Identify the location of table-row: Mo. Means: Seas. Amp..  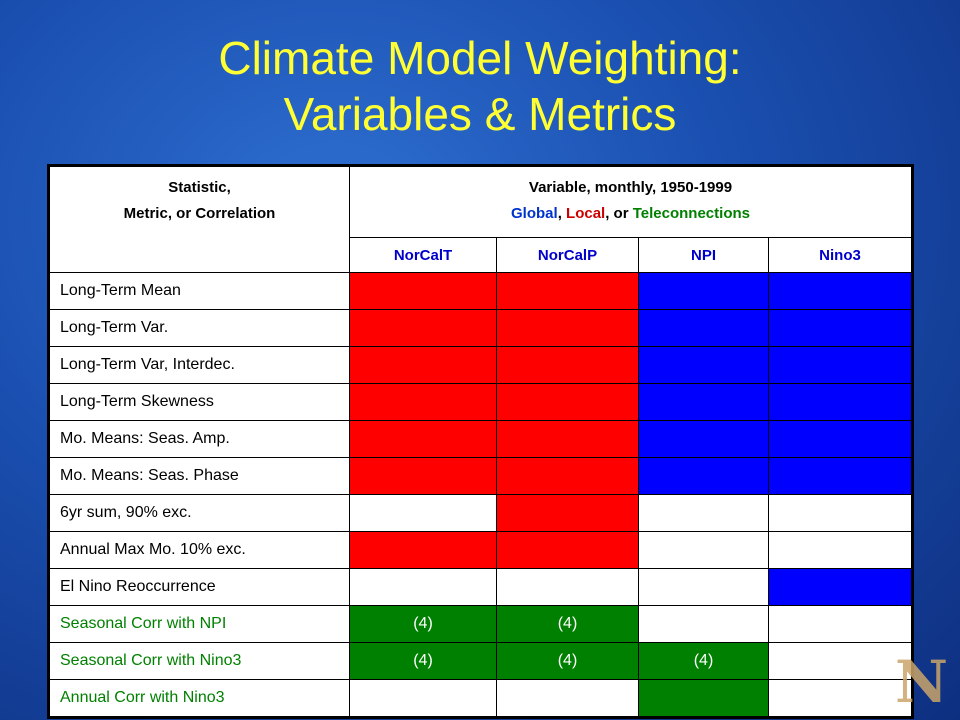
(480, 439).